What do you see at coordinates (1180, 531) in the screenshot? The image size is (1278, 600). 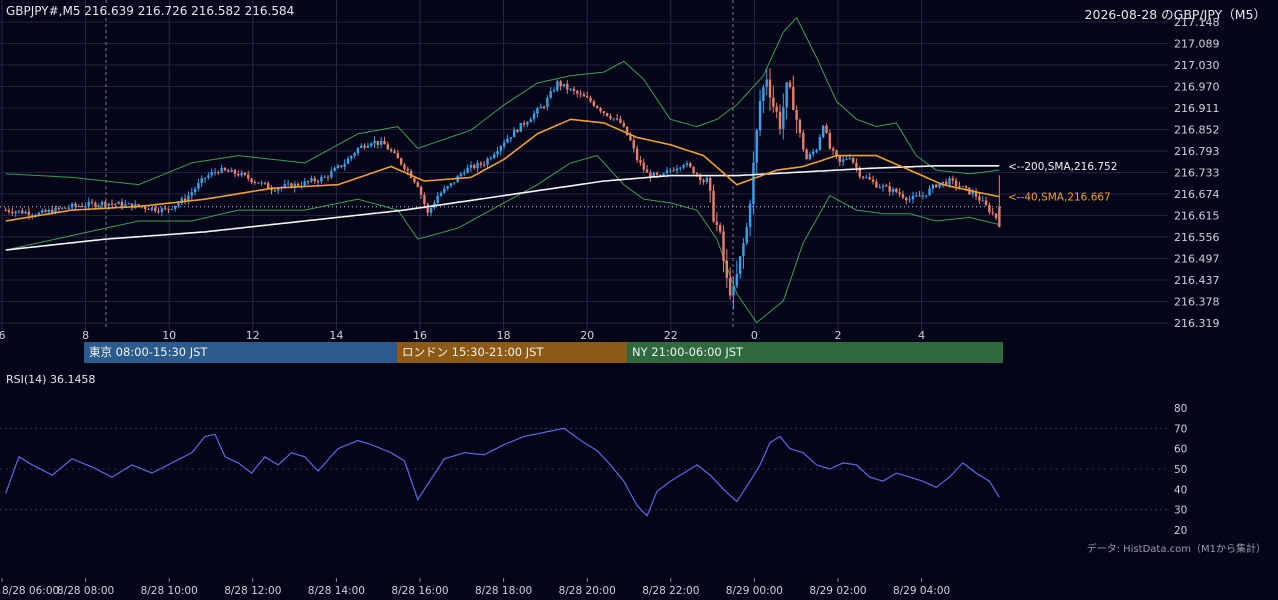 I see `rsi-tick-label: 20` at bounding box center [1180, 531].